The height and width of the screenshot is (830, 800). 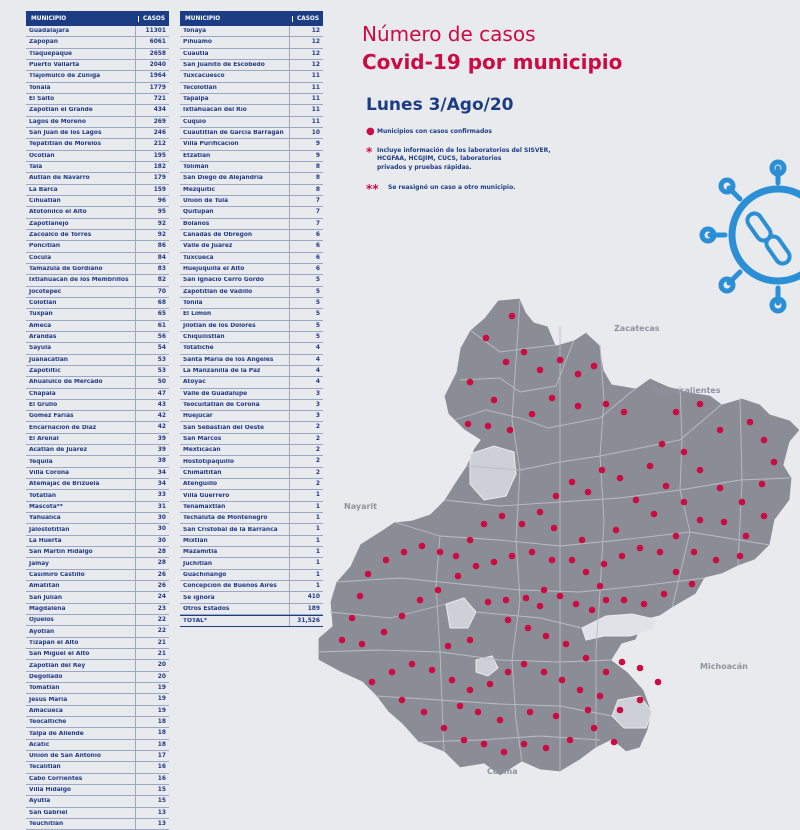 What do you see at coordinates (97, 122) in the screenshot?
I see `table-row: Lagos de Moreno 269` at bounding box center [97, 122].